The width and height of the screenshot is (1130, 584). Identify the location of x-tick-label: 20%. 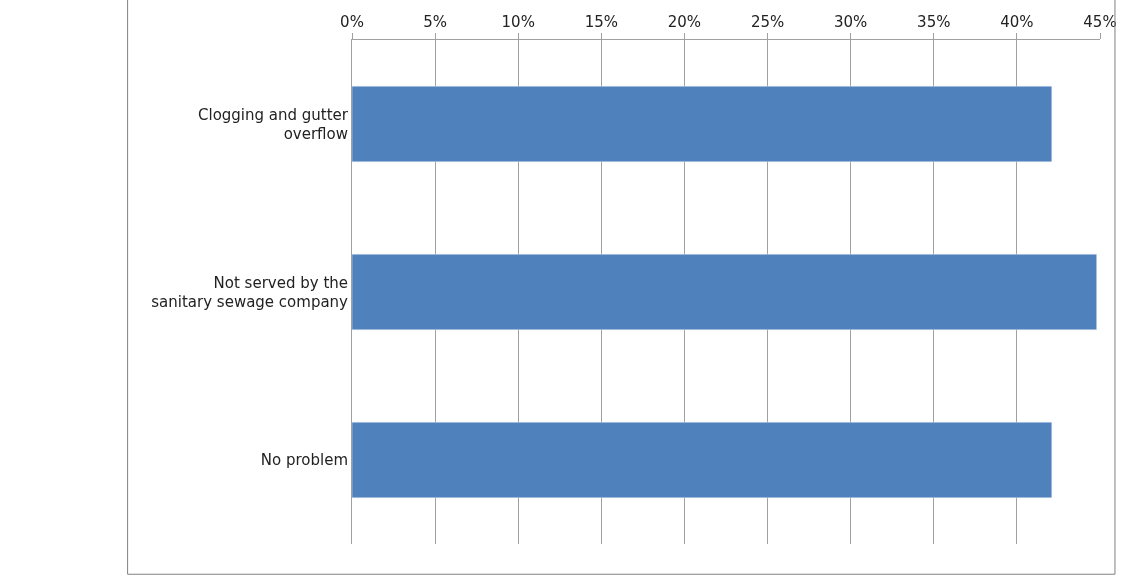
(684, 22).